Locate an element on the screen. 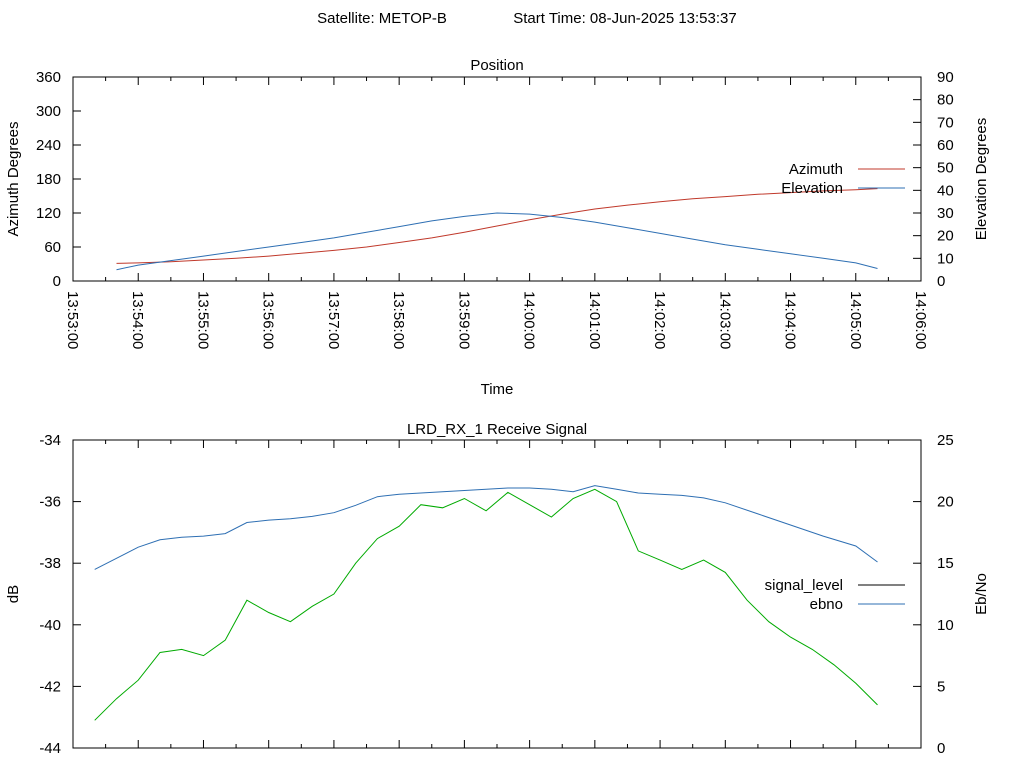  series-line-ebno is located at coordinates (486, 527).